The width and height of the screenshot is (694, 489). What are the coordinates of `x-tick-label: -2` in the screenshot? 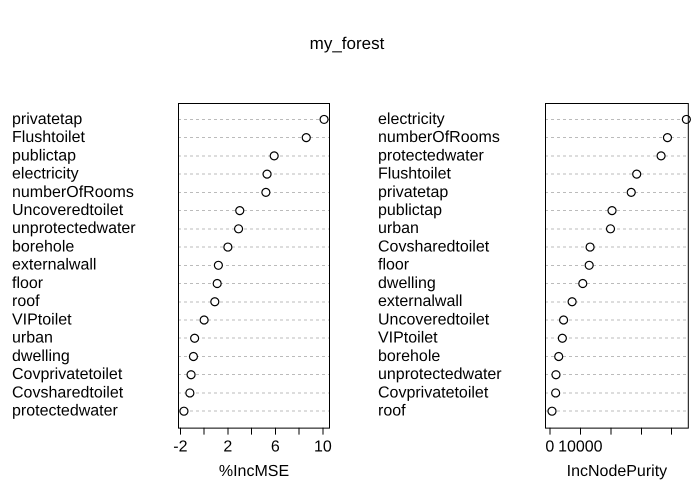 It's located at (180, 447).